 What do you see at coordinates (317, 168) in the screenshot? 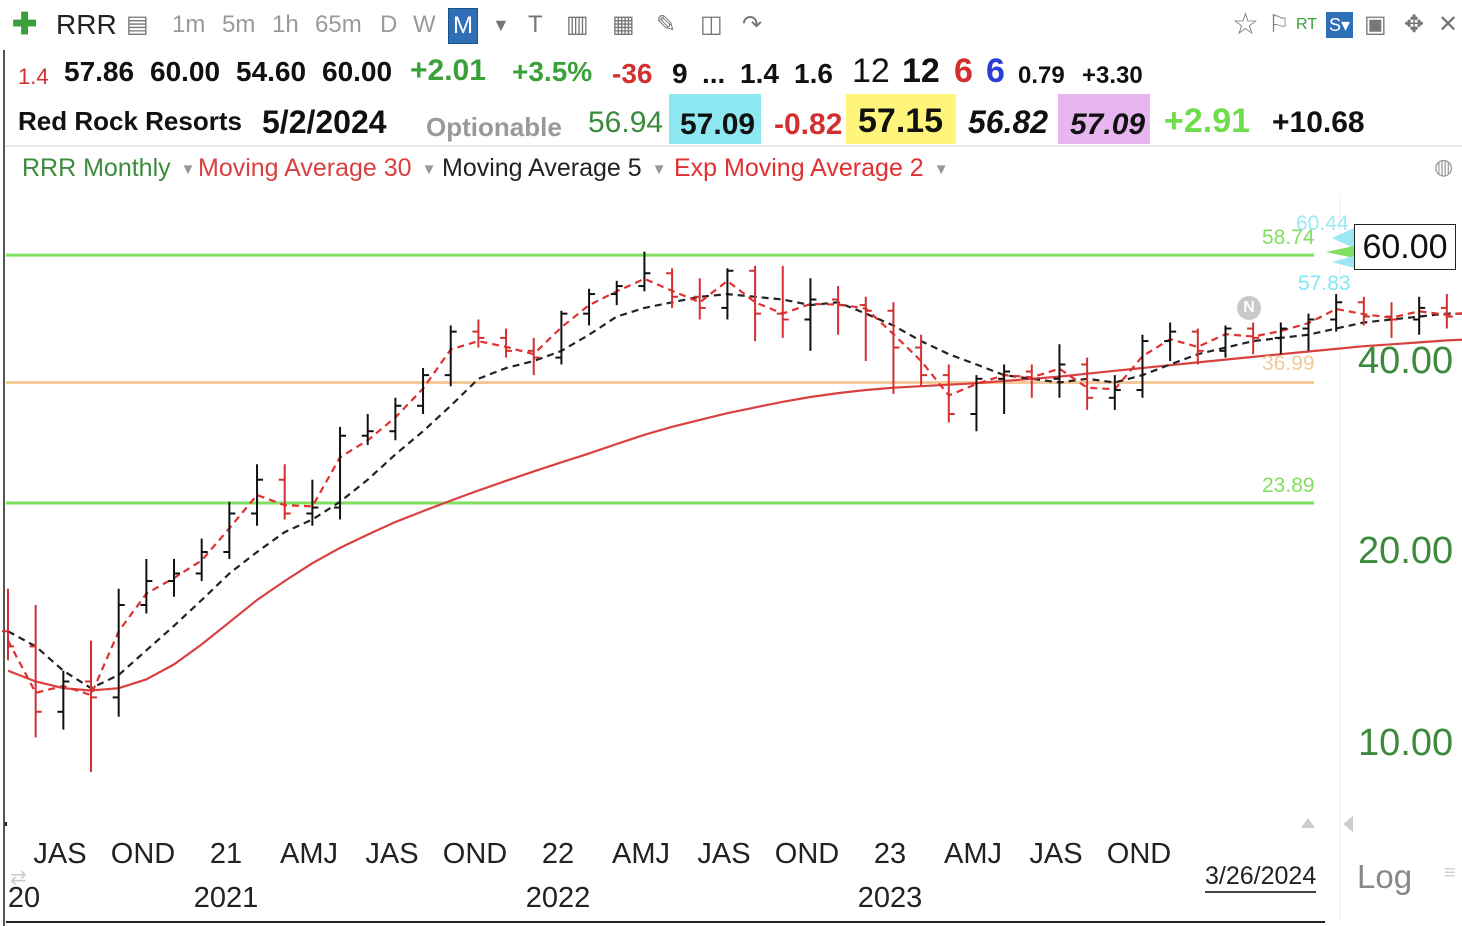
I see `legend-ma30: Moving Average 30 ▼` at bounding box center [317, 168].